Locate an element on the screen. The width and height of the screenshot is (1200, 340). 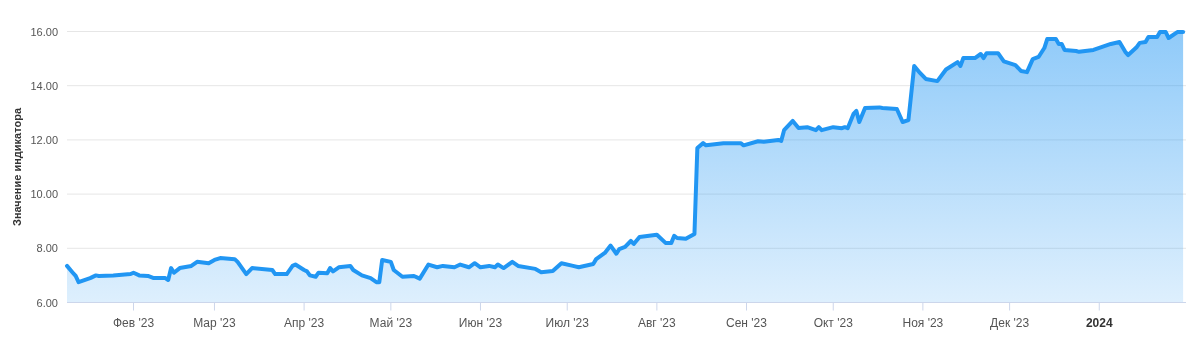
x-tick-label: Сен '23 is located at coordinates (747, 322).